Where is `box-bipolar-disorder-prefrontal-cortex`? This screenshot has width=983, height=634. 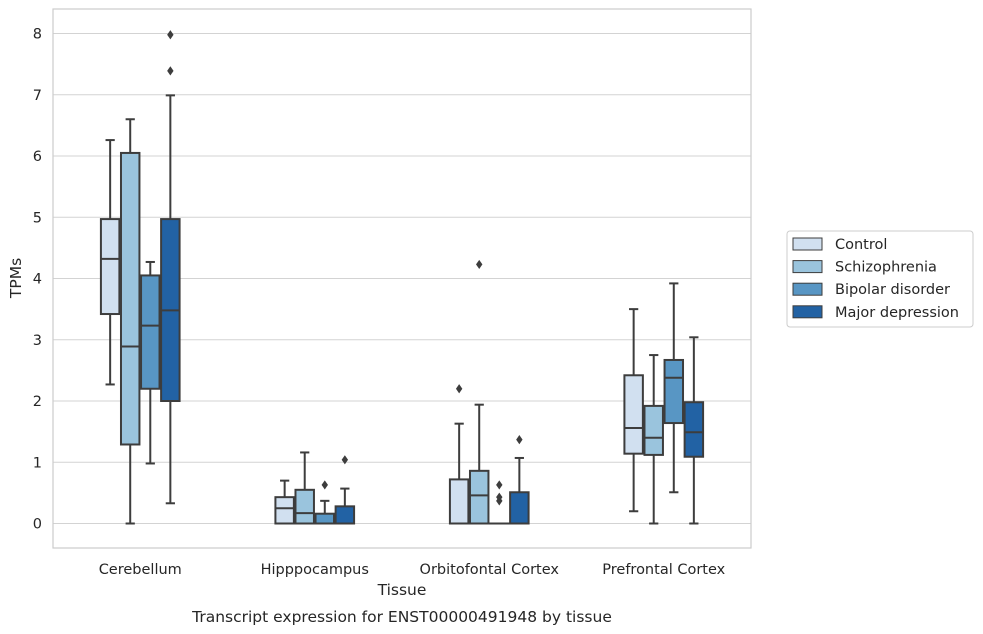
box-bipolar-disorder-prefrontal-cortex is located at coordinates (674, 388).